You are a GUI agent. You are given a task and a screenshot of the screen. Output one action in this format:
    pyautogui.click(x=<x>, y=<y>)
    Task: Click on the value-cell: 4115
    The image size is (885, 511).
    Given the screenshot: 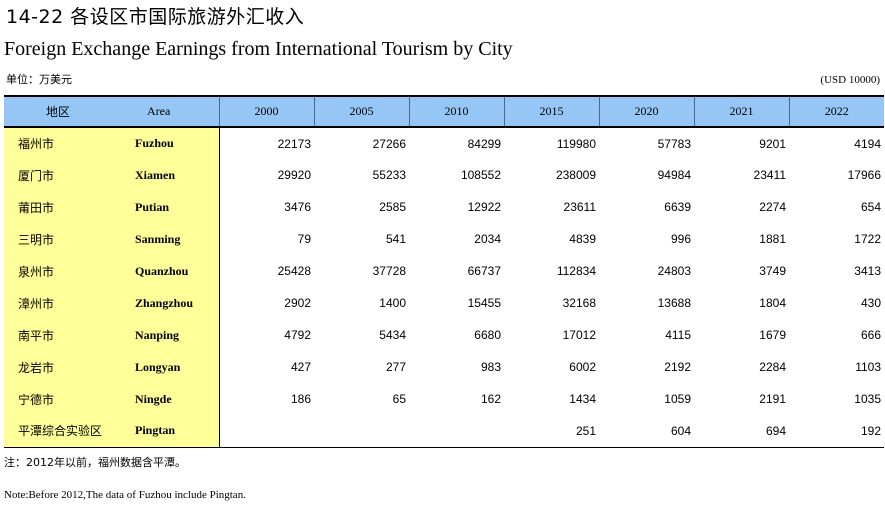 What is the action you would take?
    pyautogui.click(x=678, y=335)
    